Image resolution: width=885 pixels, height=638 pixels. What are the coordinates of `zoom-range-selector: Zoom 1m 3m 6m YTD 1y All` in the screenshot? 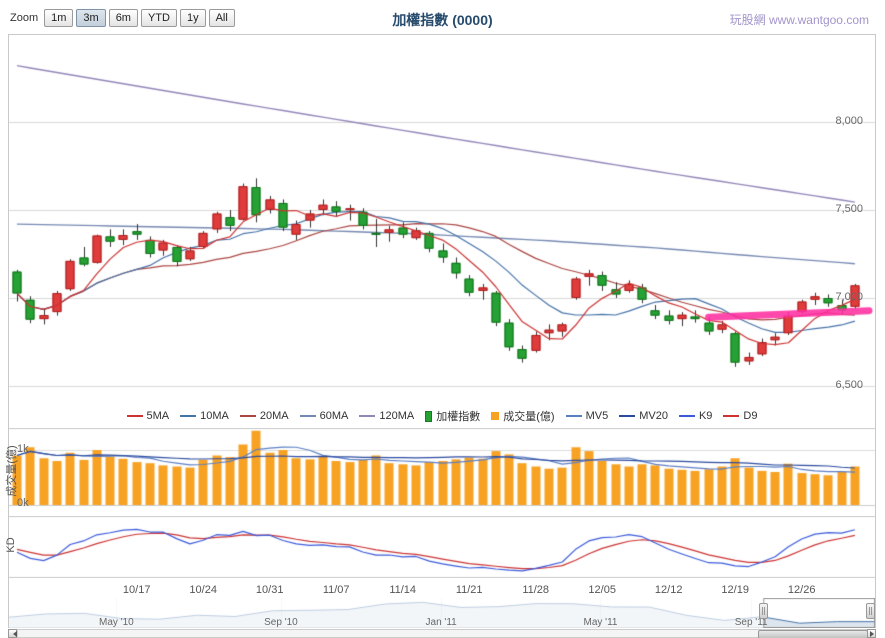 It's located at (122, 18).